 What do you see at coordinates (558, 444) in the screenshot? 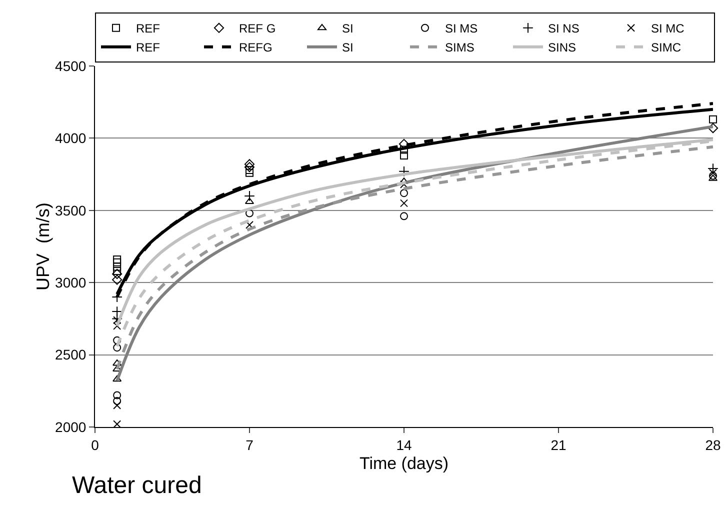
I see `x-tick-label: 21` at bounding box center [558, 444].